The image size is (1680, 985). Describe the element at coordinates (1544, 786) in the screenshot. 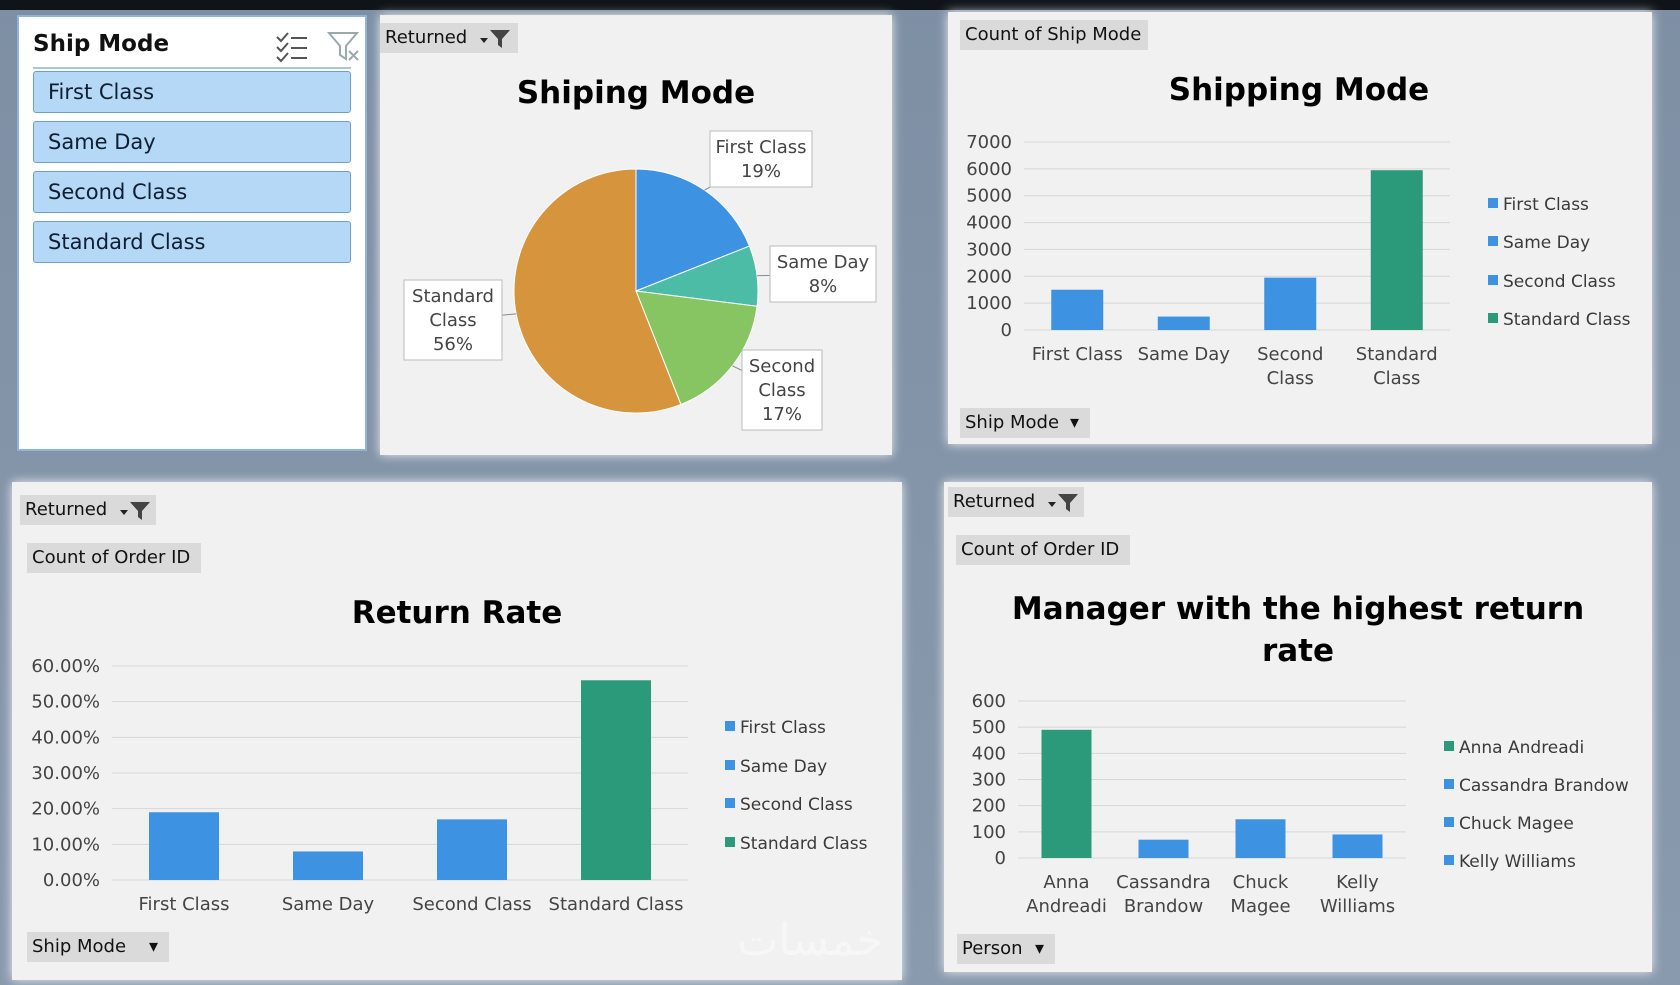

I see `legend-label: Cassandra Brandow` at that location.